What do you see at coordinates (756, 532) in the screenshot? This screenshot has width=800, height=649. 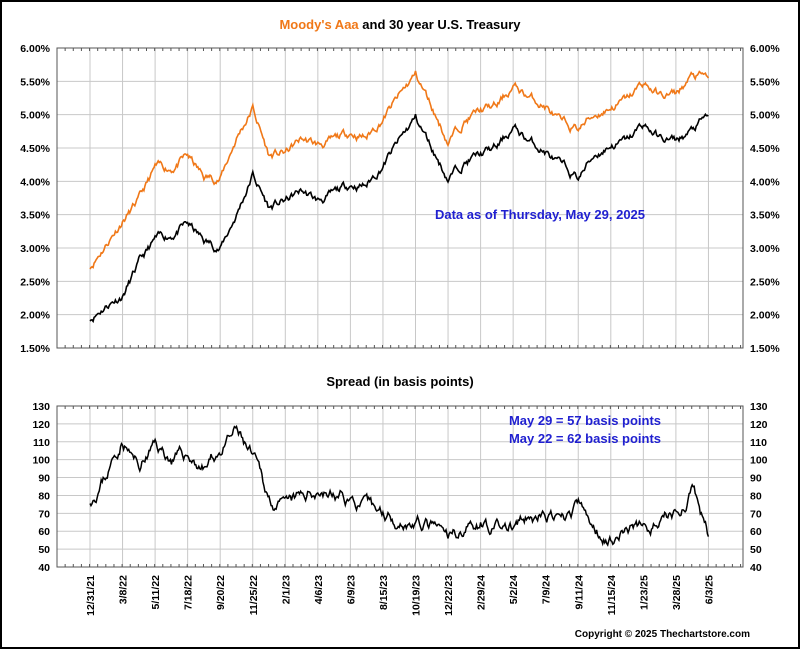 I see `bottom-y-tick-right: 60` at bounding box center [756, 532].